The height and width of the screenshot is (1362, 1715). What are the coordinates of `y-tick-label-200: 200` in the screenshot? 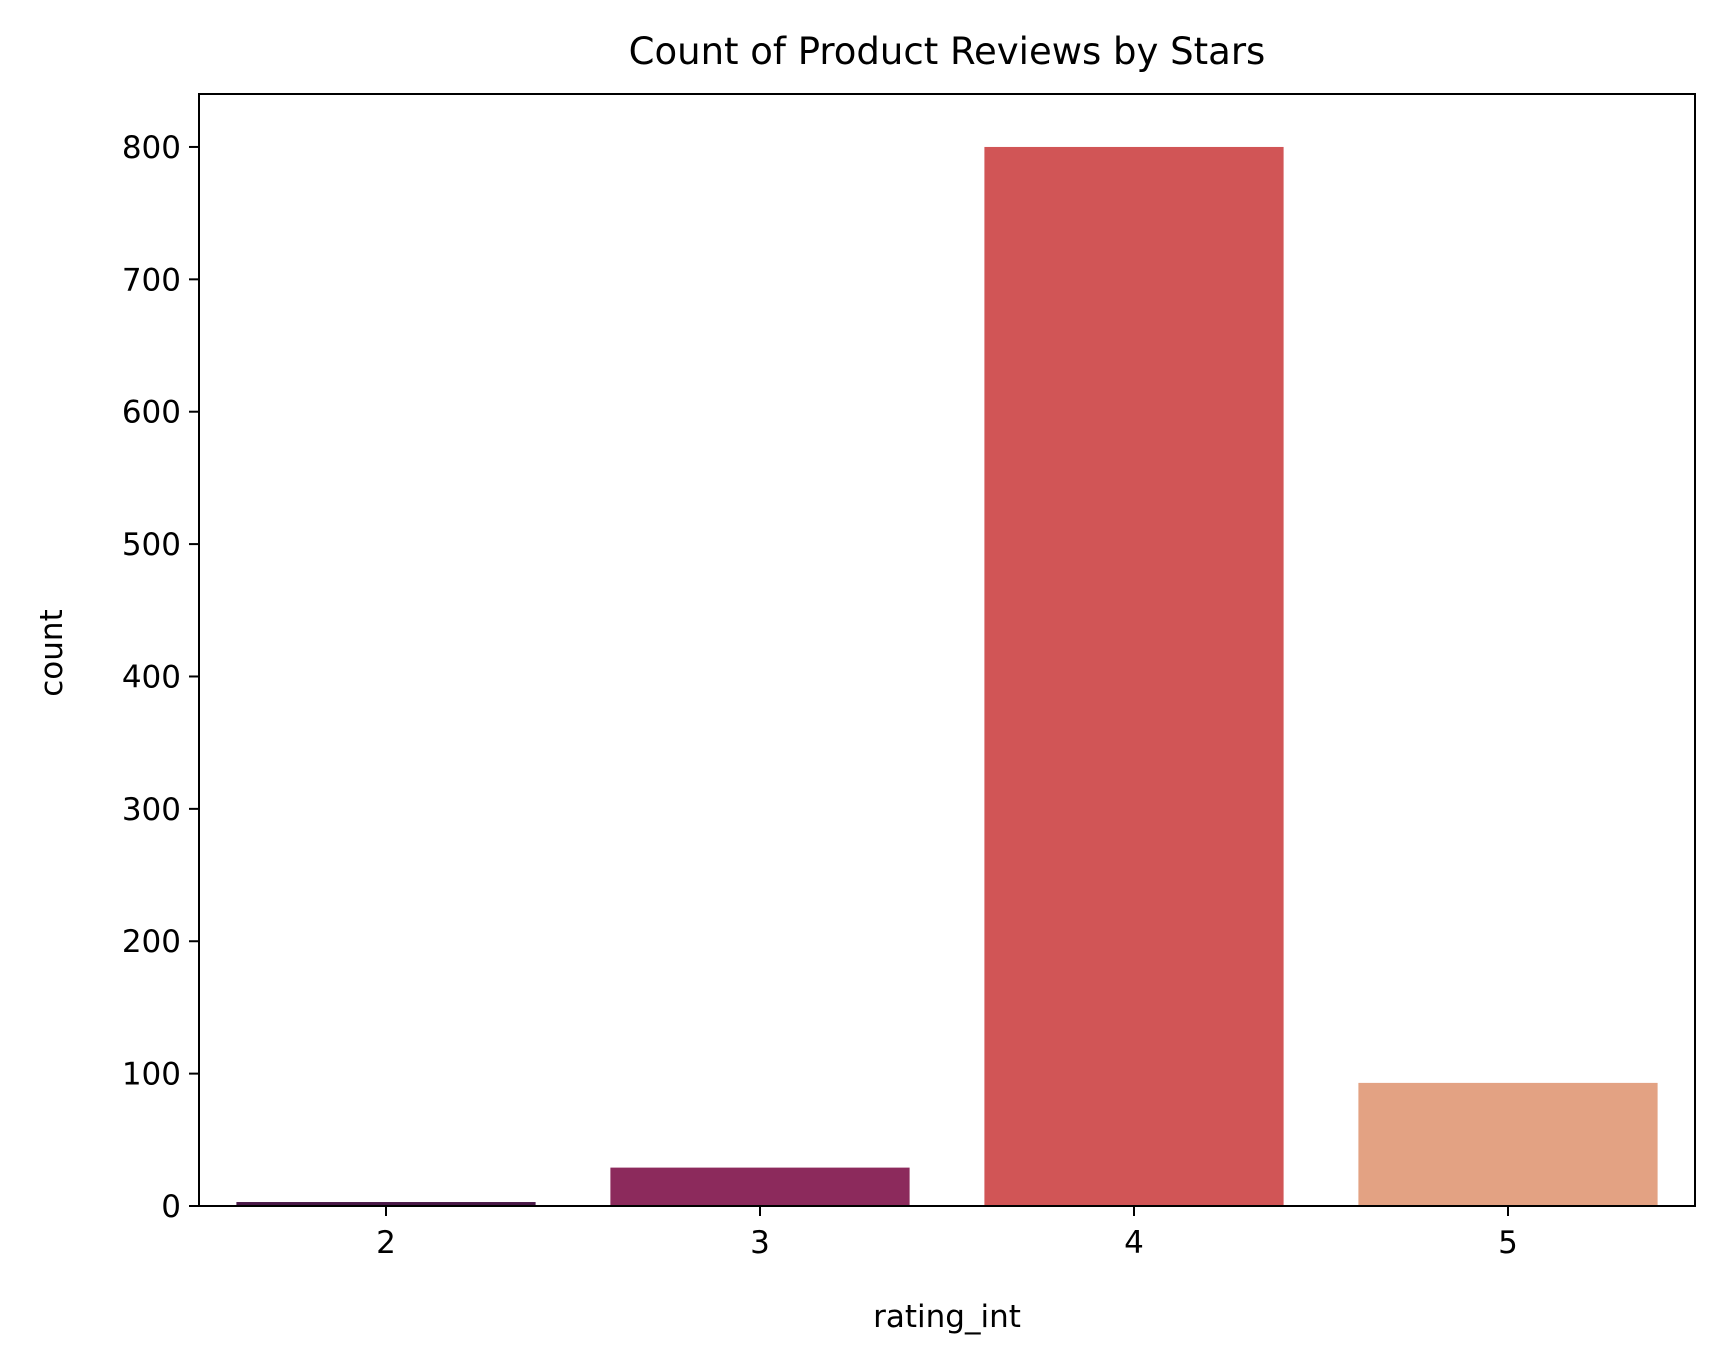 It's located at (151, 942).